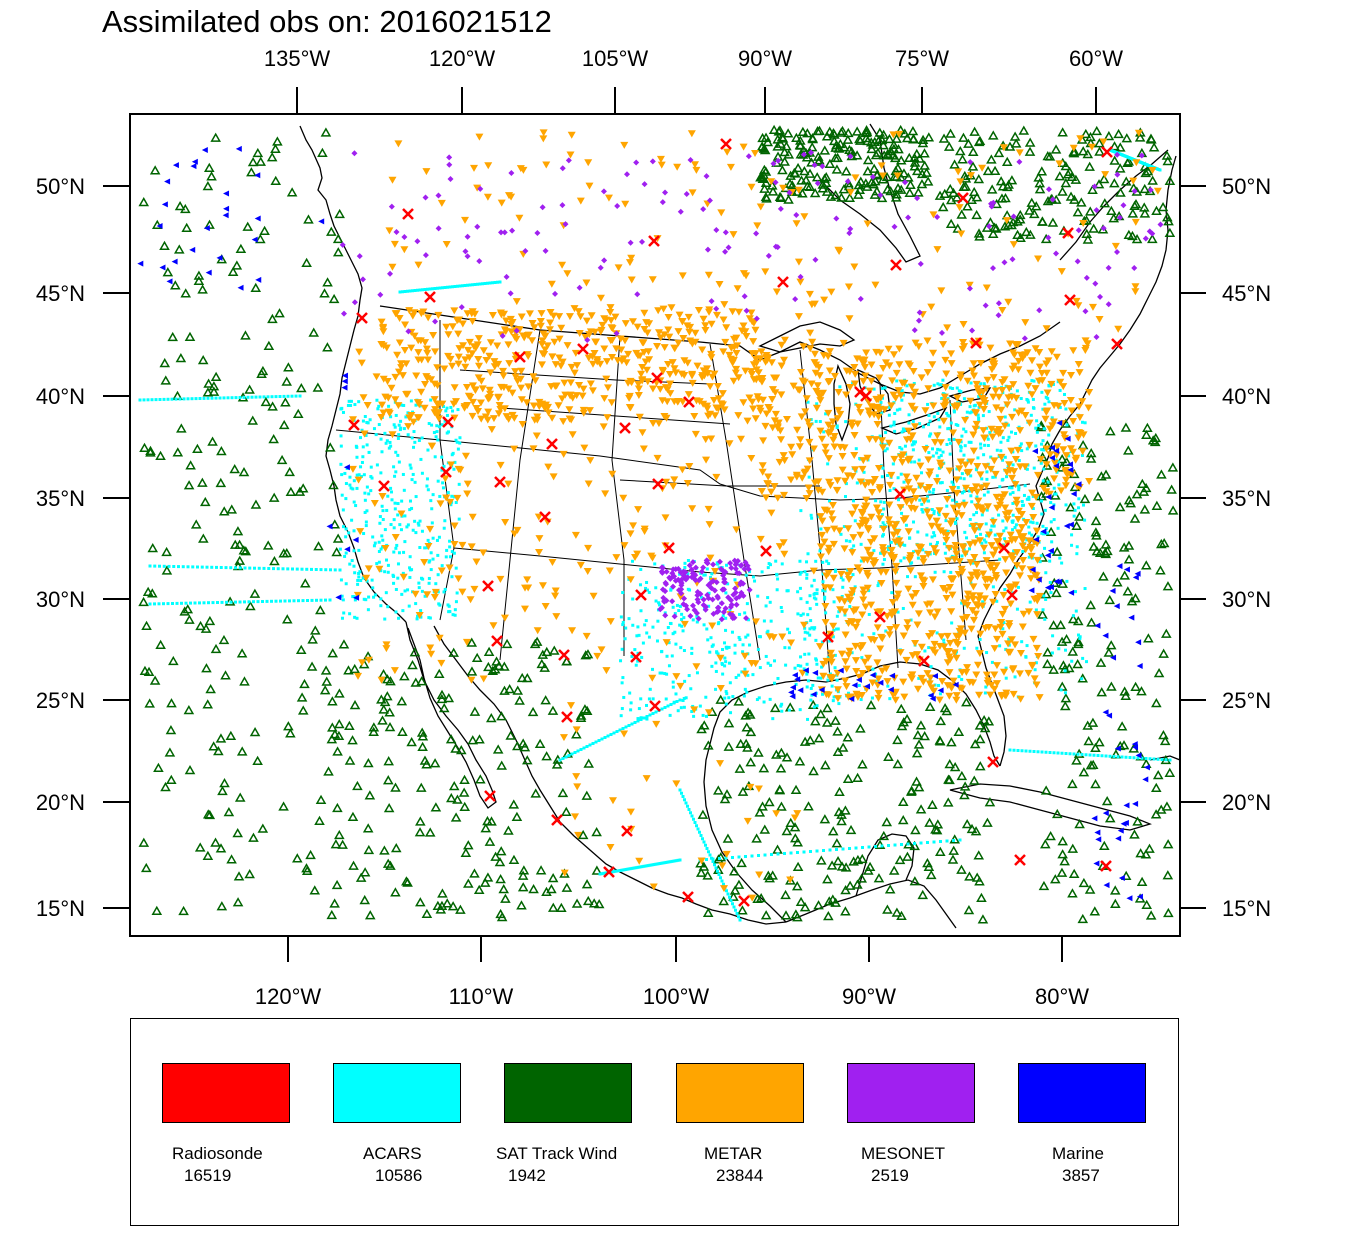  Describe the element at coordinates (60, 186) in the screenshot. I see `left-axis-label: 50°N` at that location.